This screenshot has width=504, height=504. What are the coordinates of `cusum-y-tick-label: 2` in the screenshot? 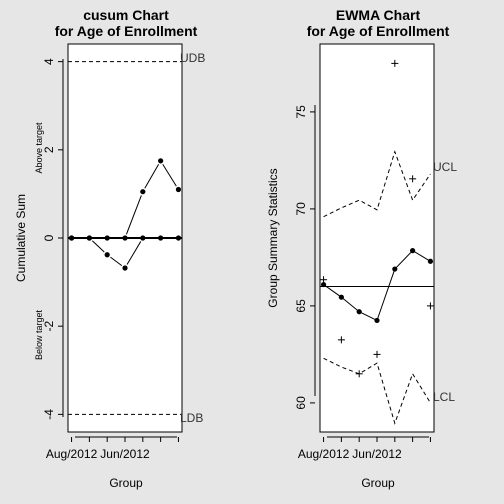 It's located at (49, 149).